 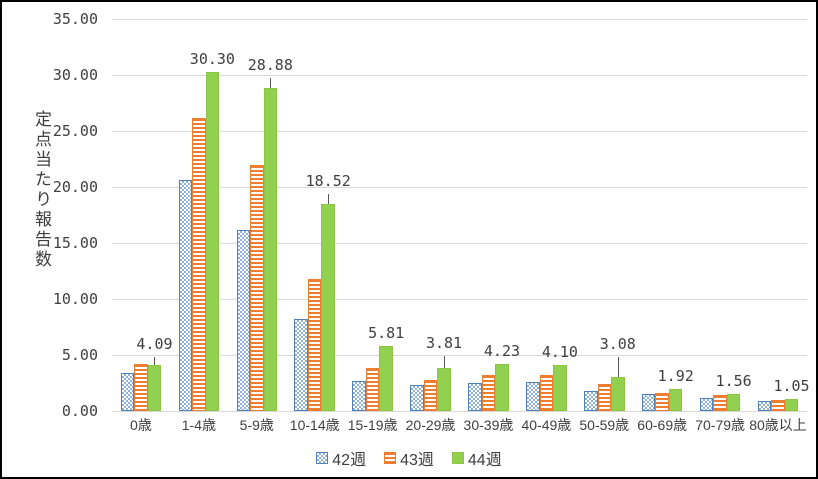 I want to click on y-tick-label: 5.00, so click(x=79, y=355).